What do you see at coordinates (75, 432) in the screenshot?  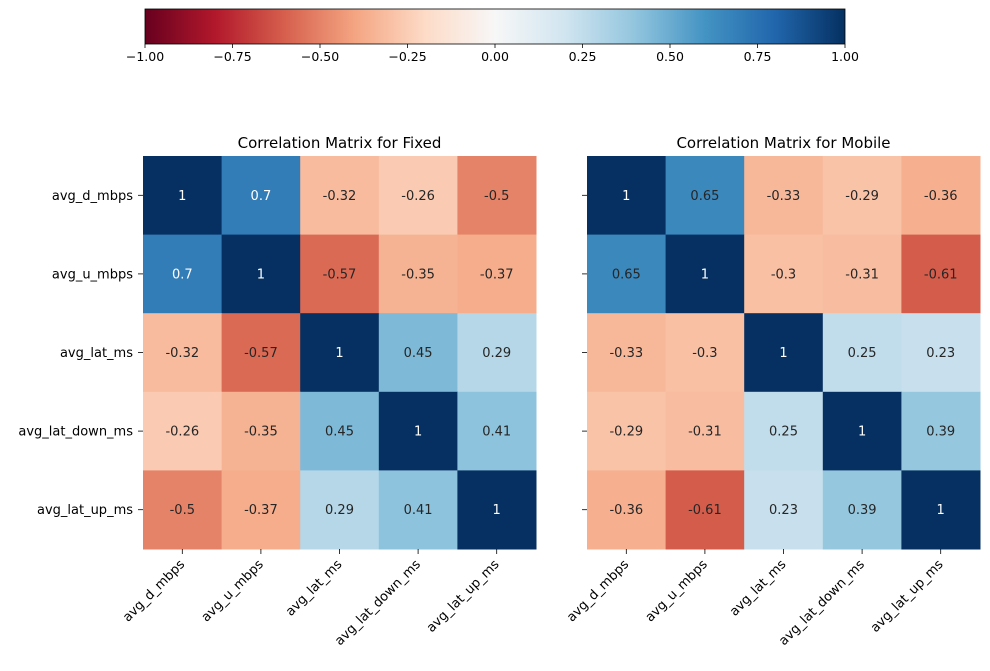 I see `row-label: avg_lat_down_ms` at bounding box center [75, 432].